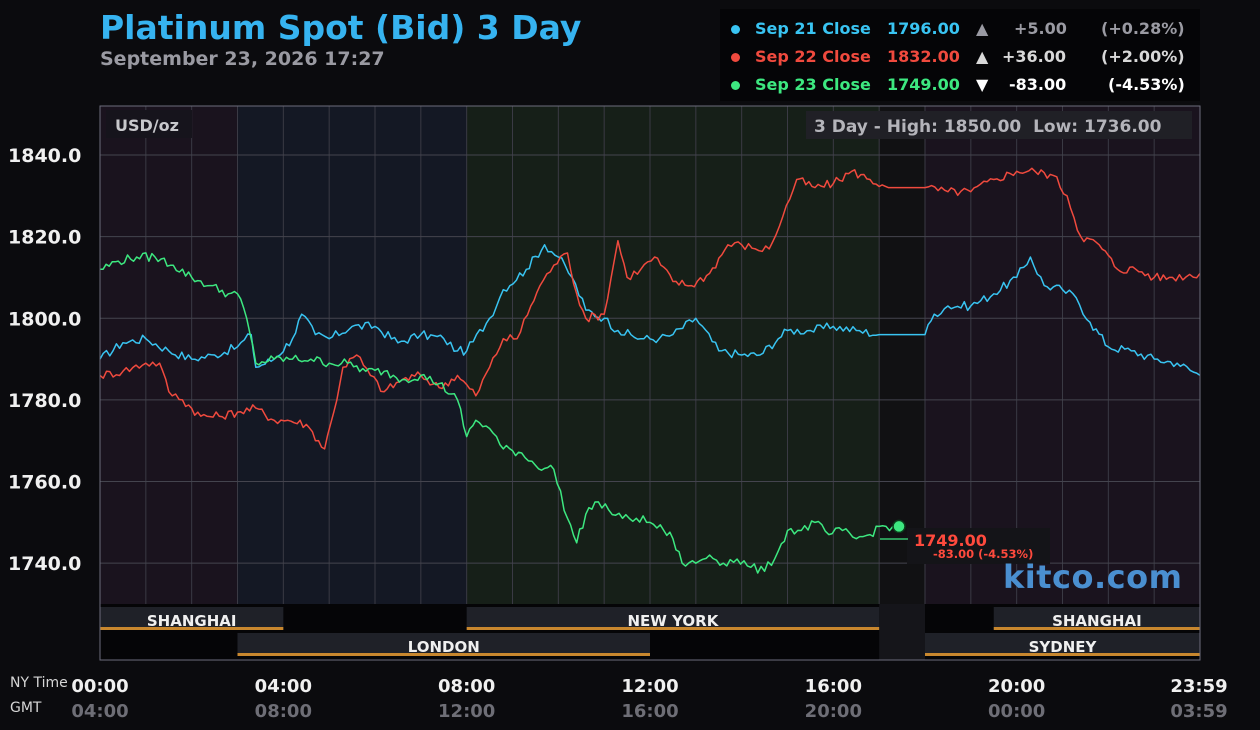 The height and width of the screenshot is (730, 1260). I want to click on x-tick-gmt: 20:00, so click(833, 711).